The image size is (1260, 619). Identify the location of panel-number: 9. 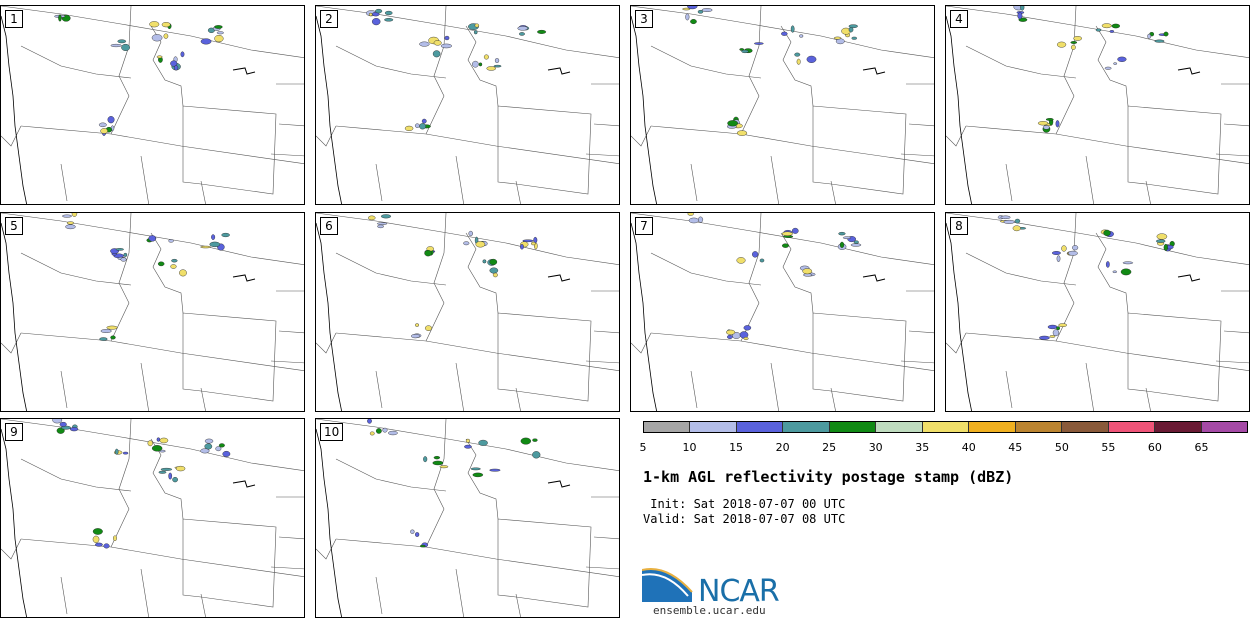
(14, 432).